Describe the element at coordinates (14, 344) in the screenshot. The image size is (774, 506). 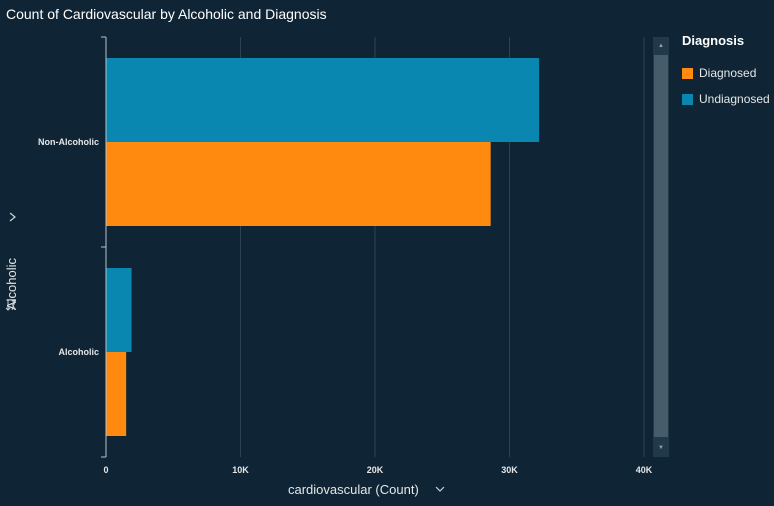
I see `y-axis-title-container: Alcoholic` at that location.